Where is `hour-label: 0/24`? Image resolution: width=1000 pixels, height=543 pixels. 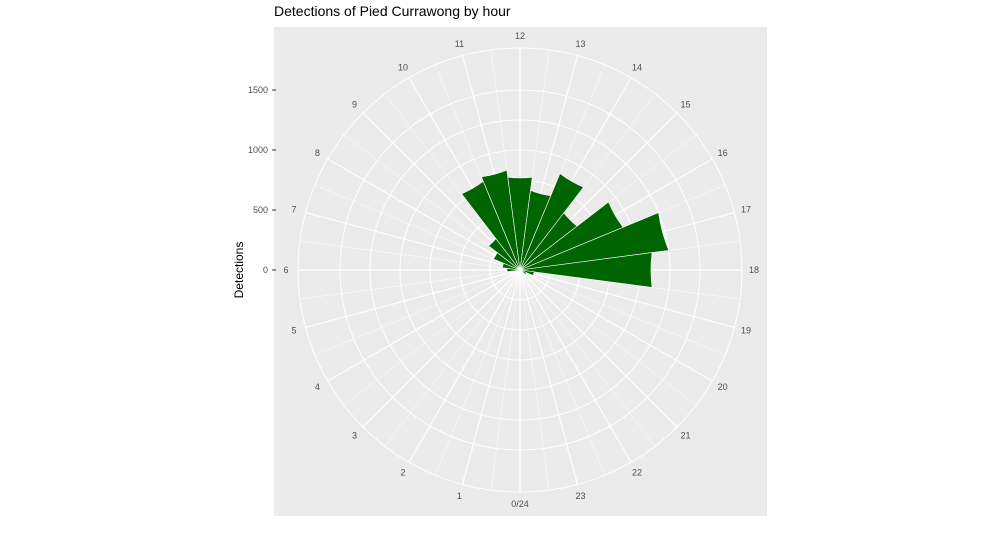
hour-label: 0/24 is located at coordinates (520, 504).